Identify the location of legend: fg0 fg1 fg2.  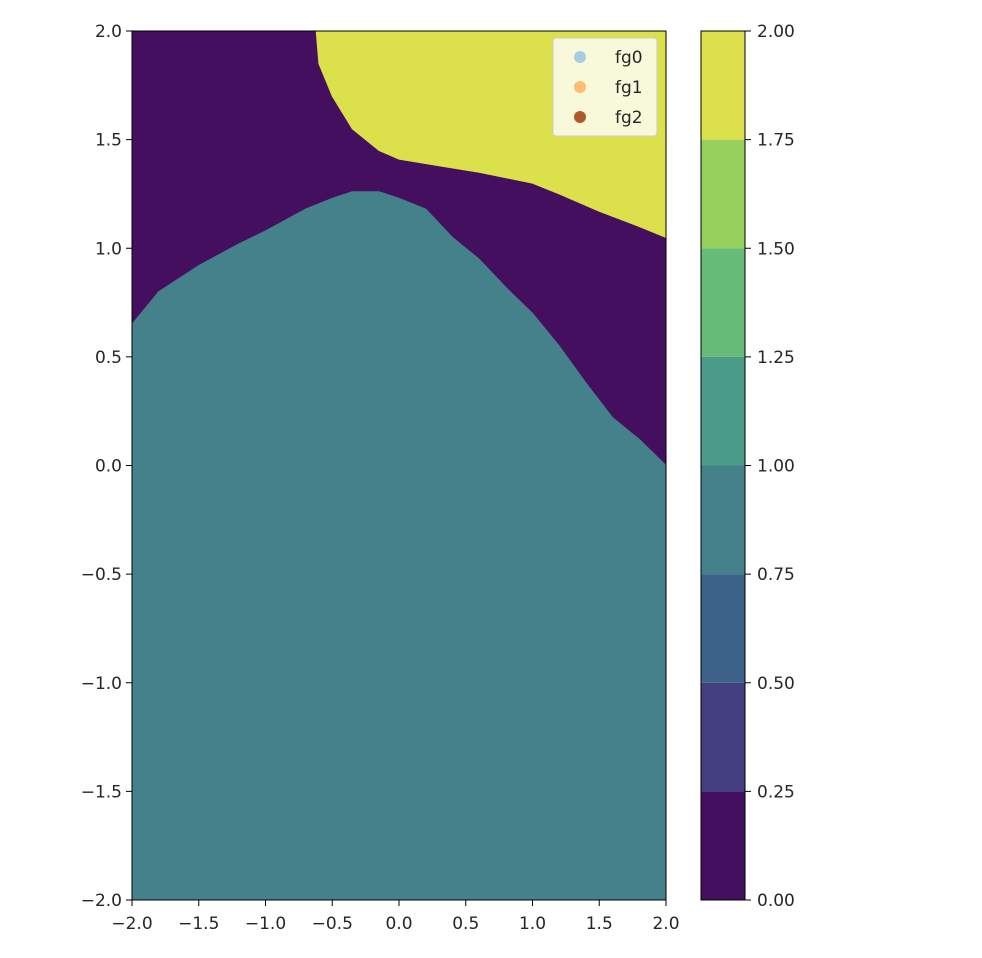
(605, 87).